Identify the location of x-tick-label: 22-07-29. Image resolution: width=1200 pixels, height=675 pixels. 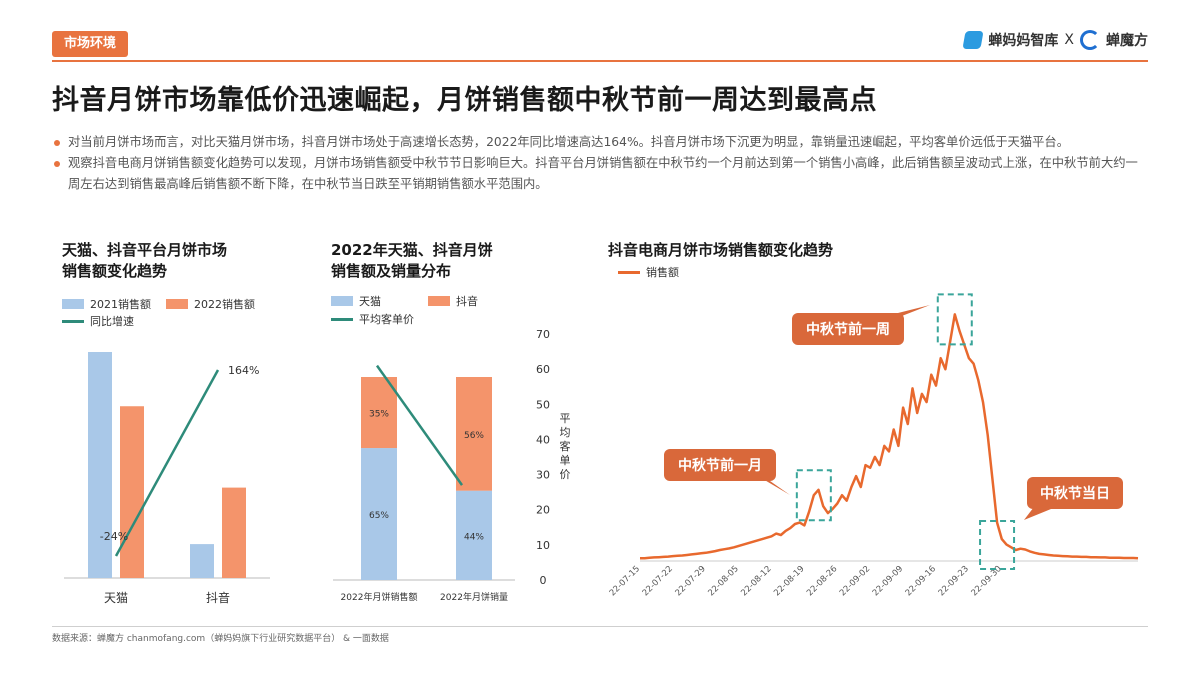
(691, 581).